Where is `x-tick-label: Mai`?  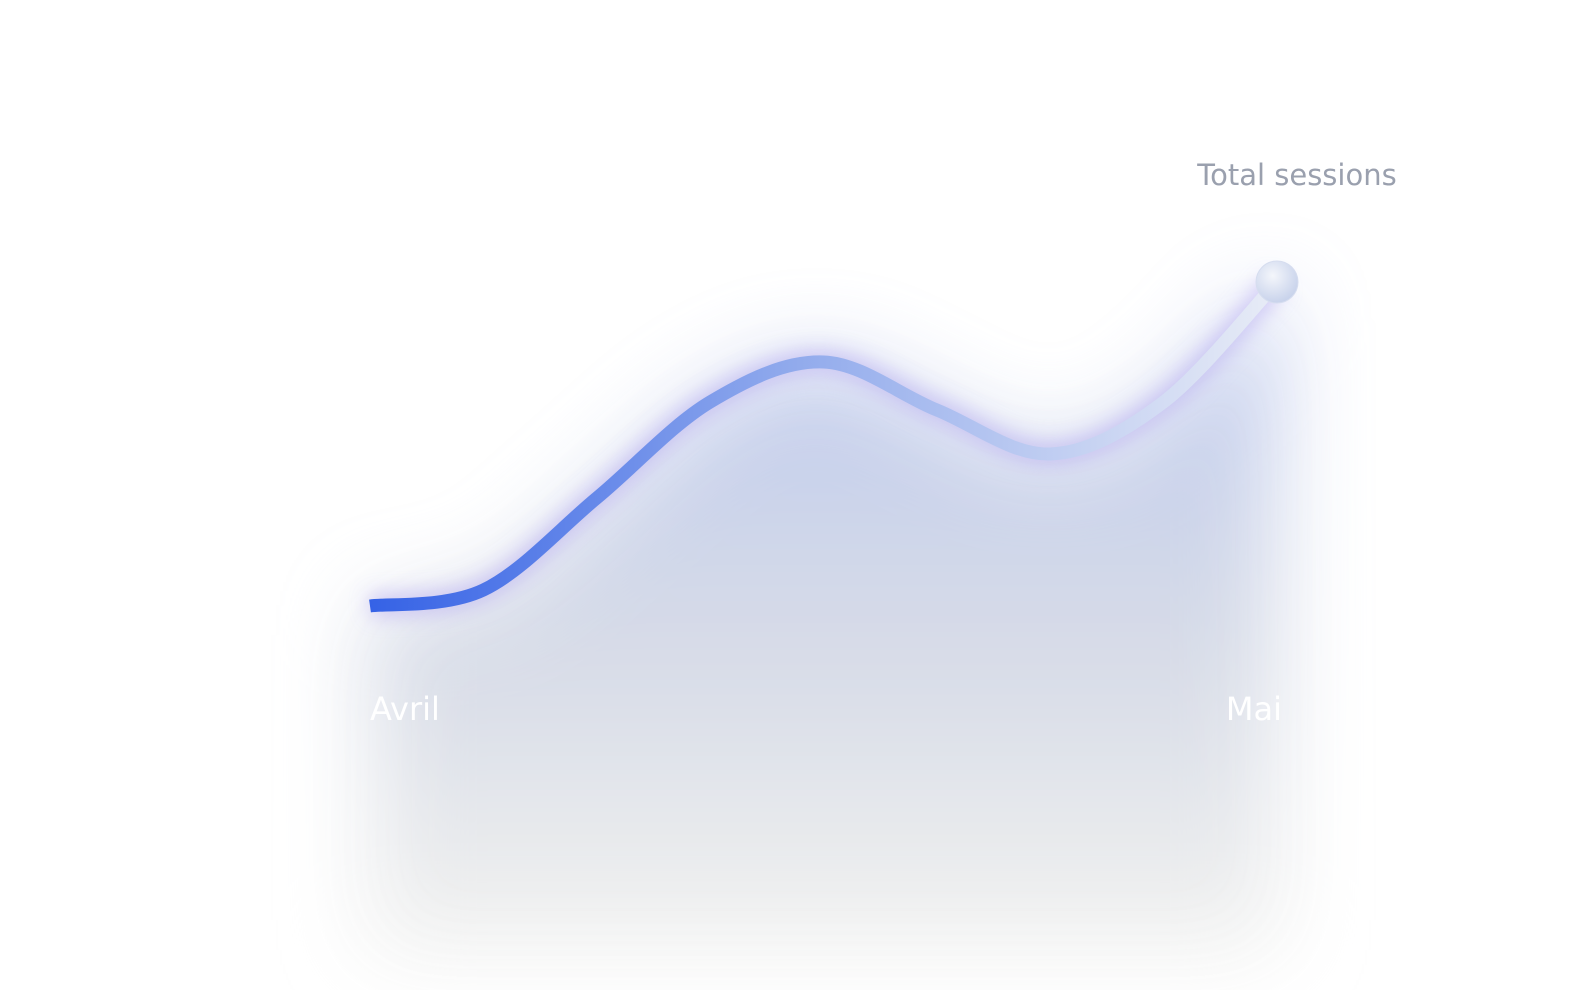 x-tick-label: Mai is located at coordinates (1254, 709).